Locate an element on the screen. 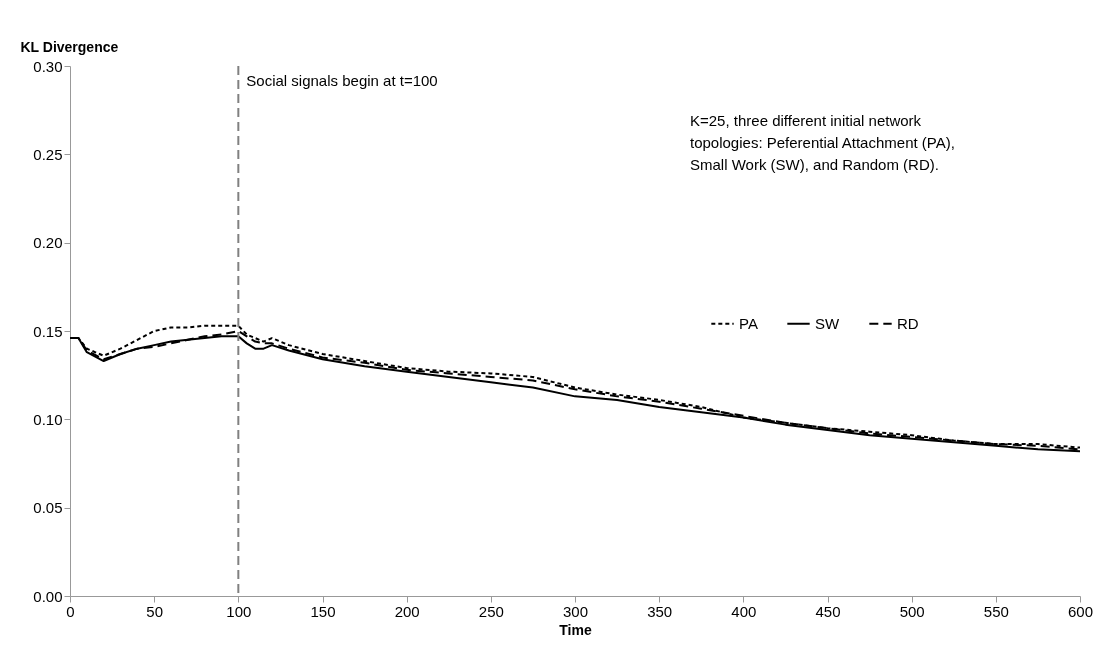  legend-label: SW is located at coordinates (827, 323).